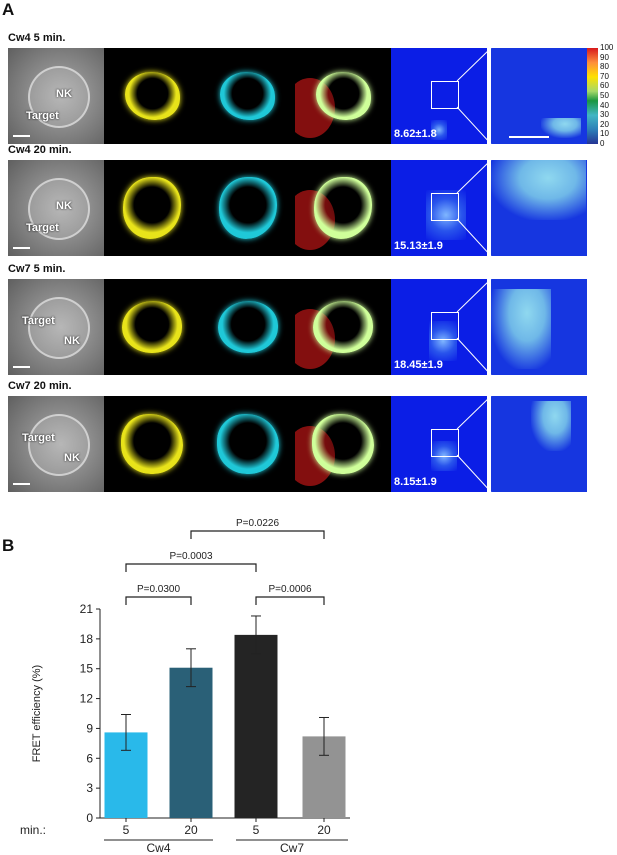 This screenshot has width=617, height=855. Describe the element at coordinates (40, 150) in the screenshot. I see `row-title-1: Cw4 20 min.` at that location.